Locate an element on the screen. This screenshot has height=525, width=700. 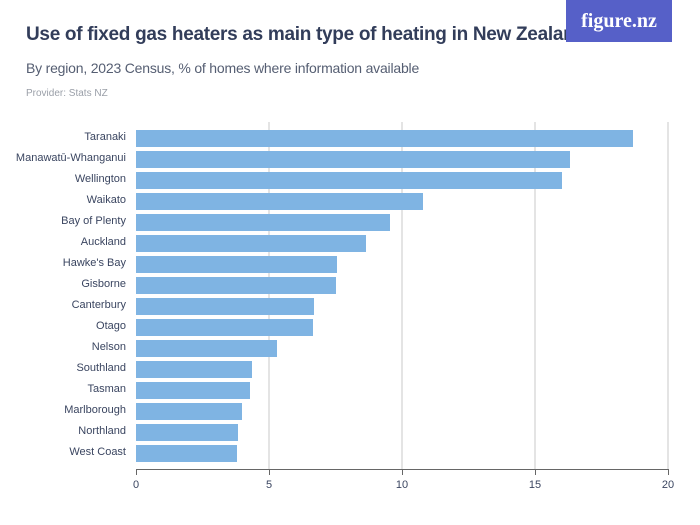
category-label: Gisborne is located at coordinates (103, 284).